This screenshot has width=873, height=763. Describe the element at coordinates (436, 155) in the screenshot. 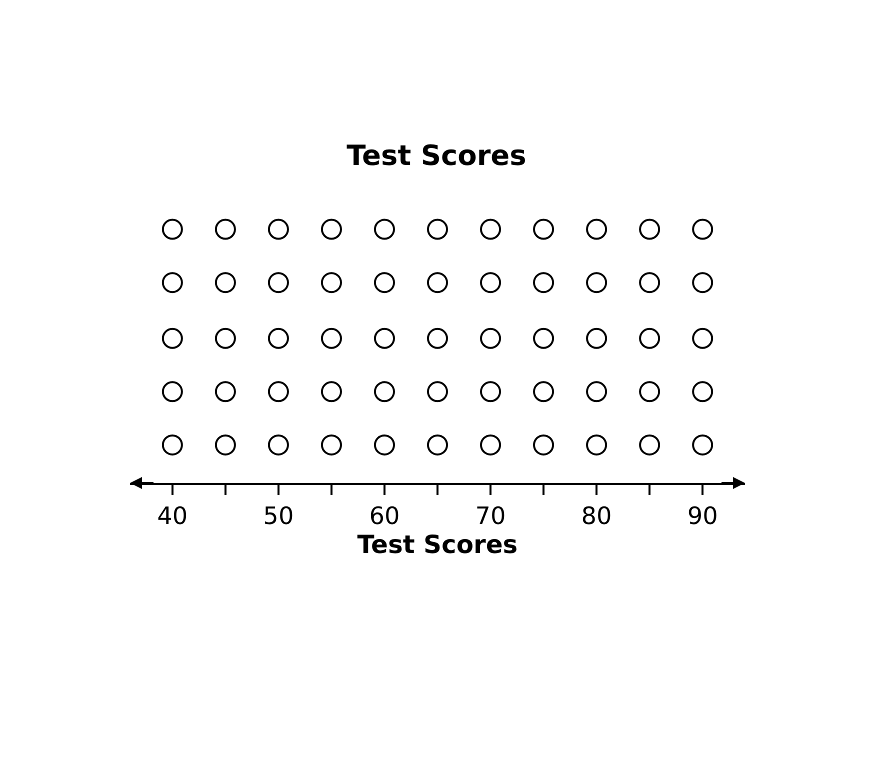

I see `chart-title: Test Scores` at that location.